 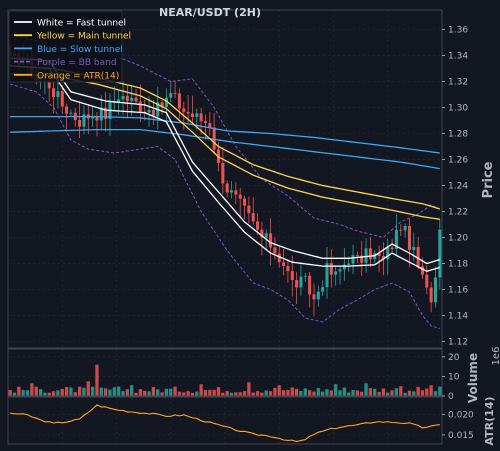 I want to click on y-tick-label: 1.18, so click(x=458, y=265).